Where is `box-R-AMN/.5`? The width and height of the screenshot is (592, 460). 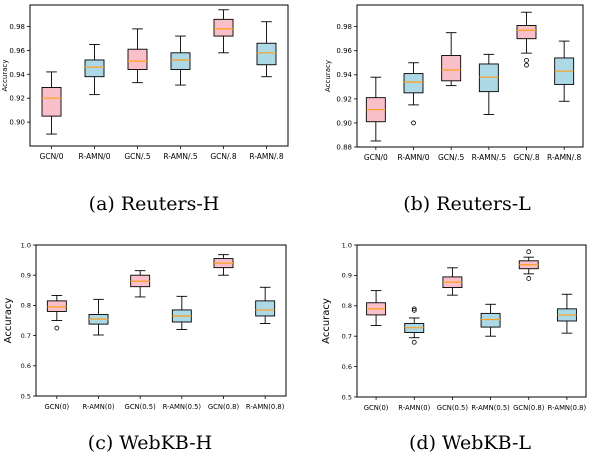
box-R-AMN/.5 is located at coordinates (488, 84).